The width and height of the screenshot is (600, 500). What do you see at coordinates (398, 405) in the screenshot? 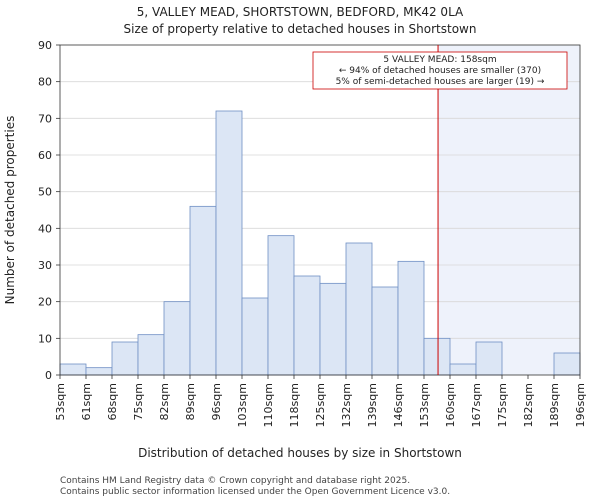
I see `x-tick-label: 146sqm` at bounding box center [398, 405].